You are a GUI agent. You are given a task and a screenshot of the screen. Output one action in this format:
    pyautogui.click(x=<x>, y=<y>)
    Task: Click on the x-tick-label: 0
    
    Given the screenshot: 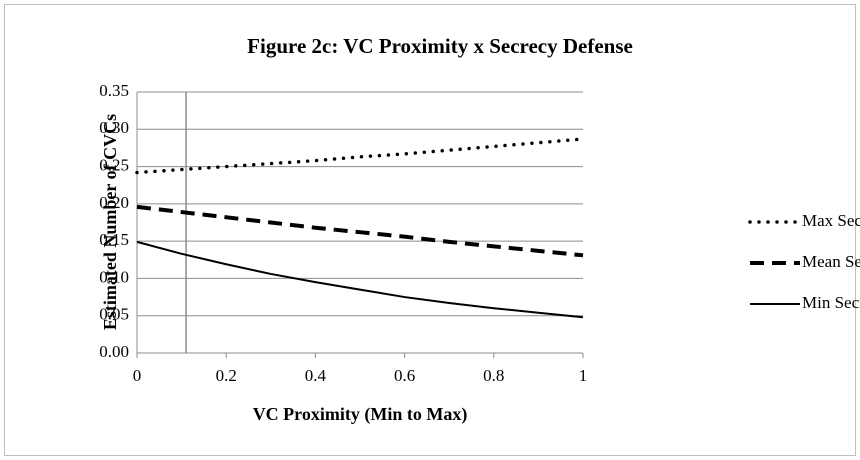 What is the action you would take?
    pyautogui.click(x=137, y=375)
    